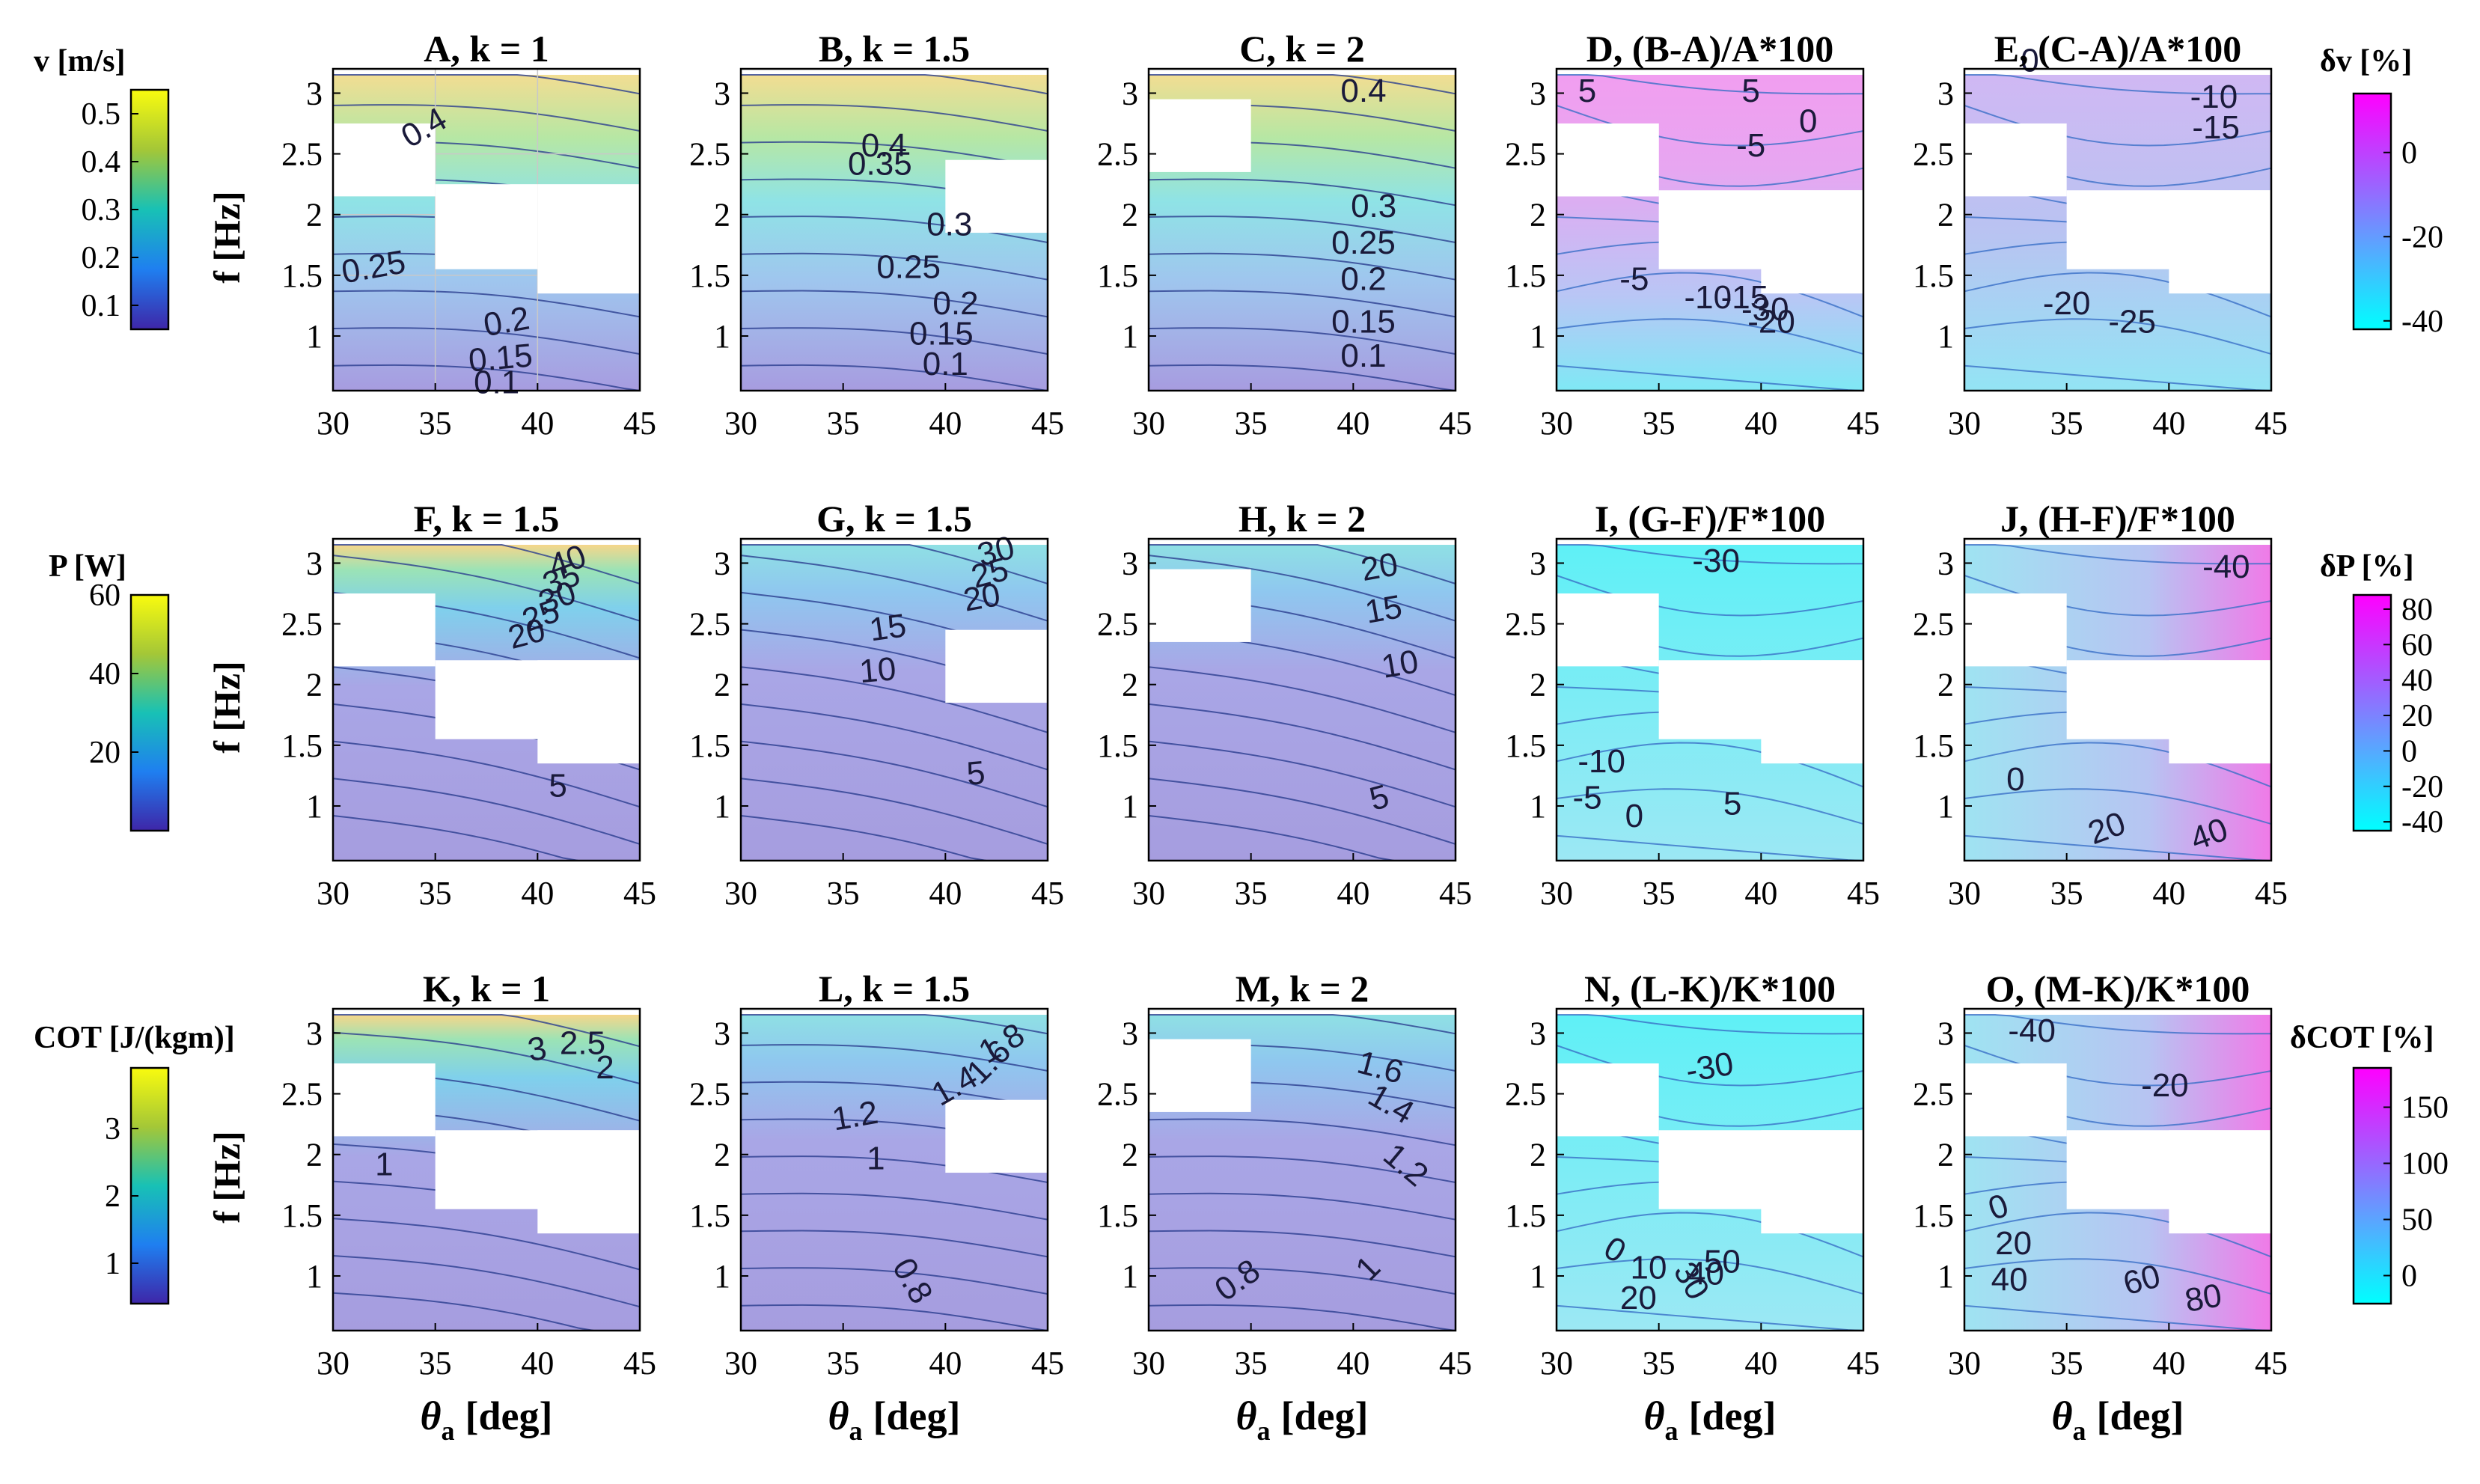 The height and width of the screenshot is (1484, 2480). Describe the element at coordinates (2062, 1415) in the screenshot. I see `x-label-symbol: θ` at that location.